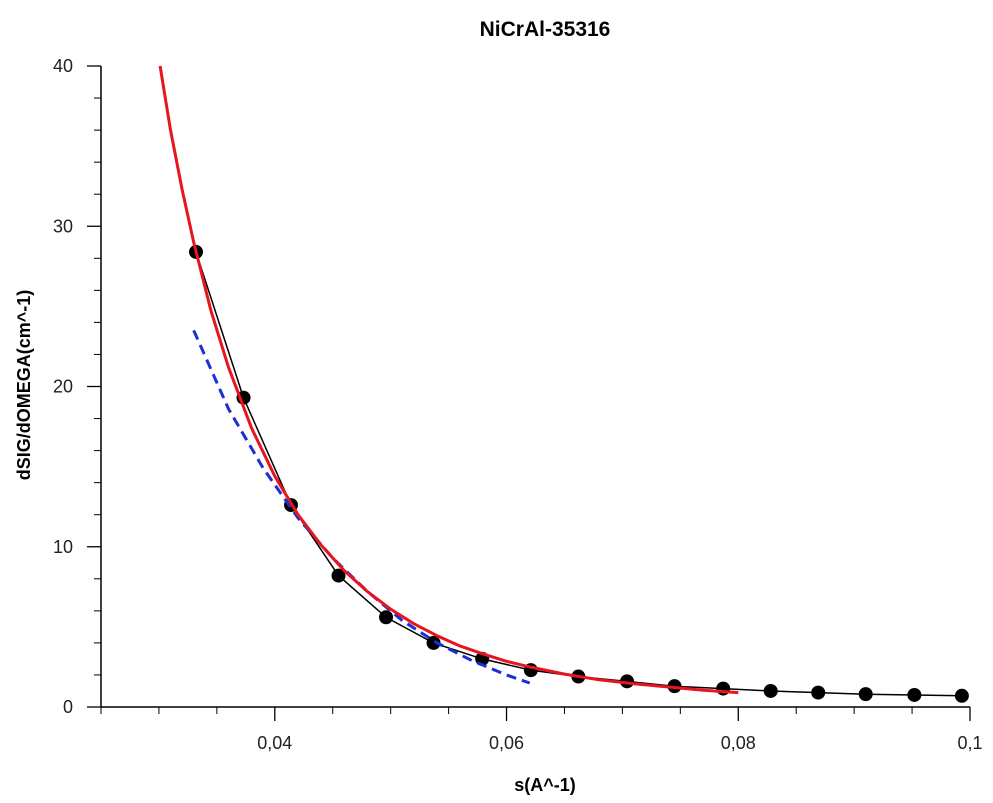  What do you see at coordinates (274, 743) in the screenshot?
I see `x-tick-label: 0,04` at bounding box center [274, 743].